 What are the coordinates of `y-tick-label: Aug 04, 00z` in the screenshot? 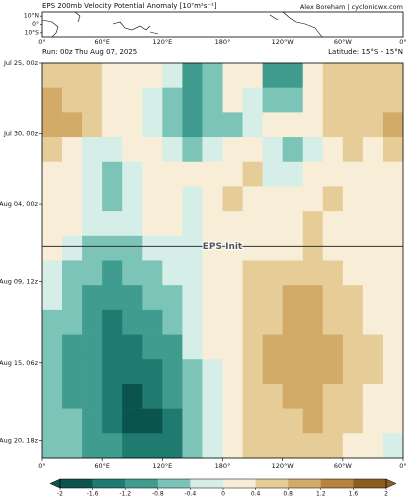 It's located at (19, 204).